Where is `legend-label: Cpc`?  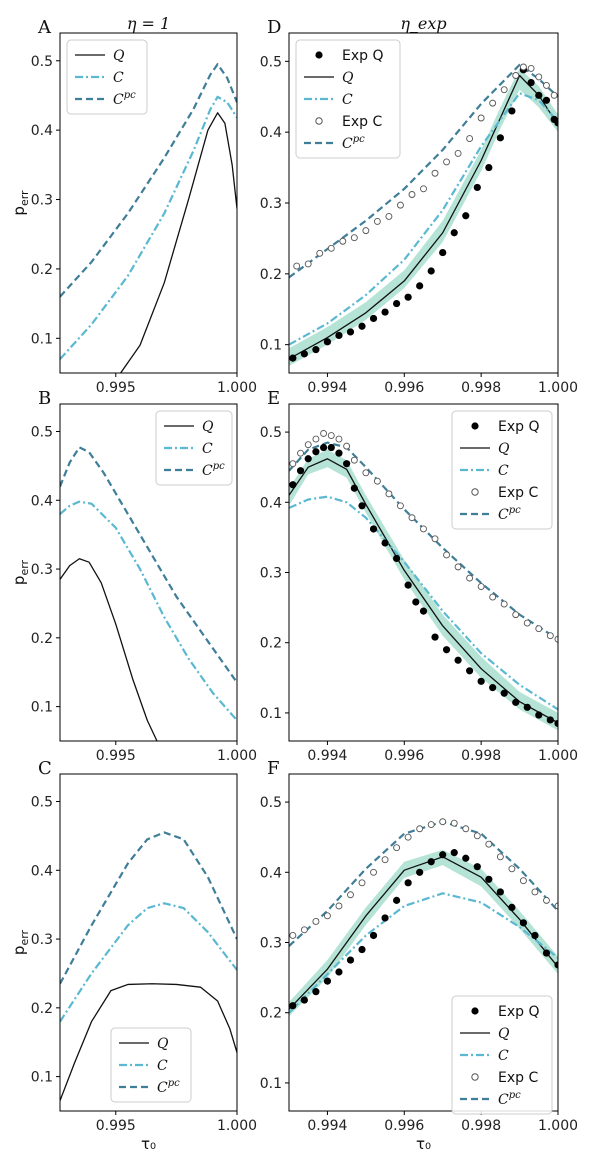 legend-label: Cpc is located at coordinates (509, 514).